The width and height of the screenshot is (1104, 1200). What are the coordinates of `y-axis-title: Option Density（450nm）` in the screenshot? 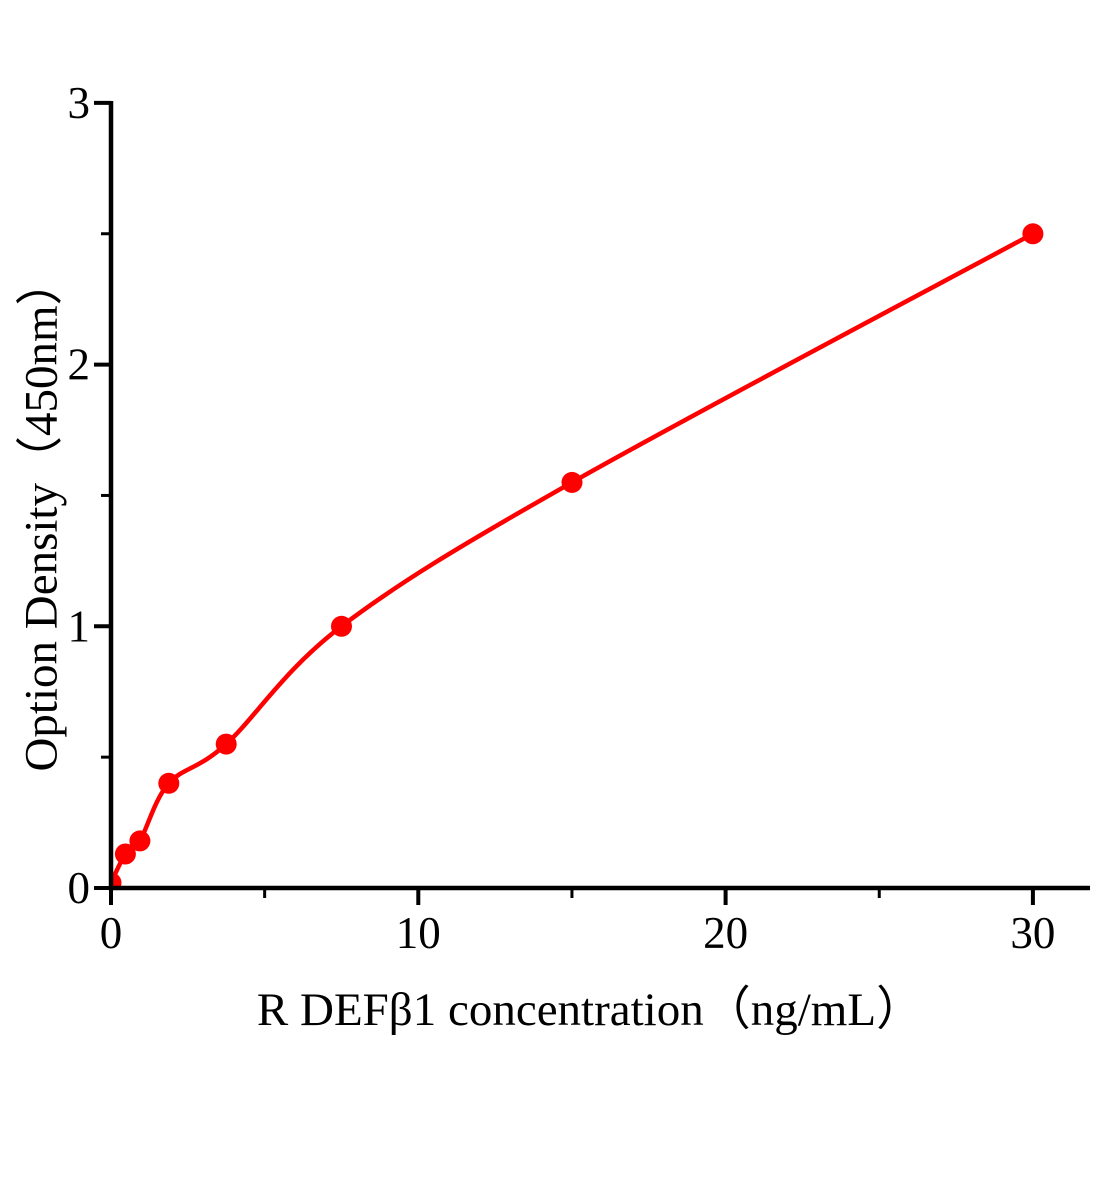 It's located at (41, 515).